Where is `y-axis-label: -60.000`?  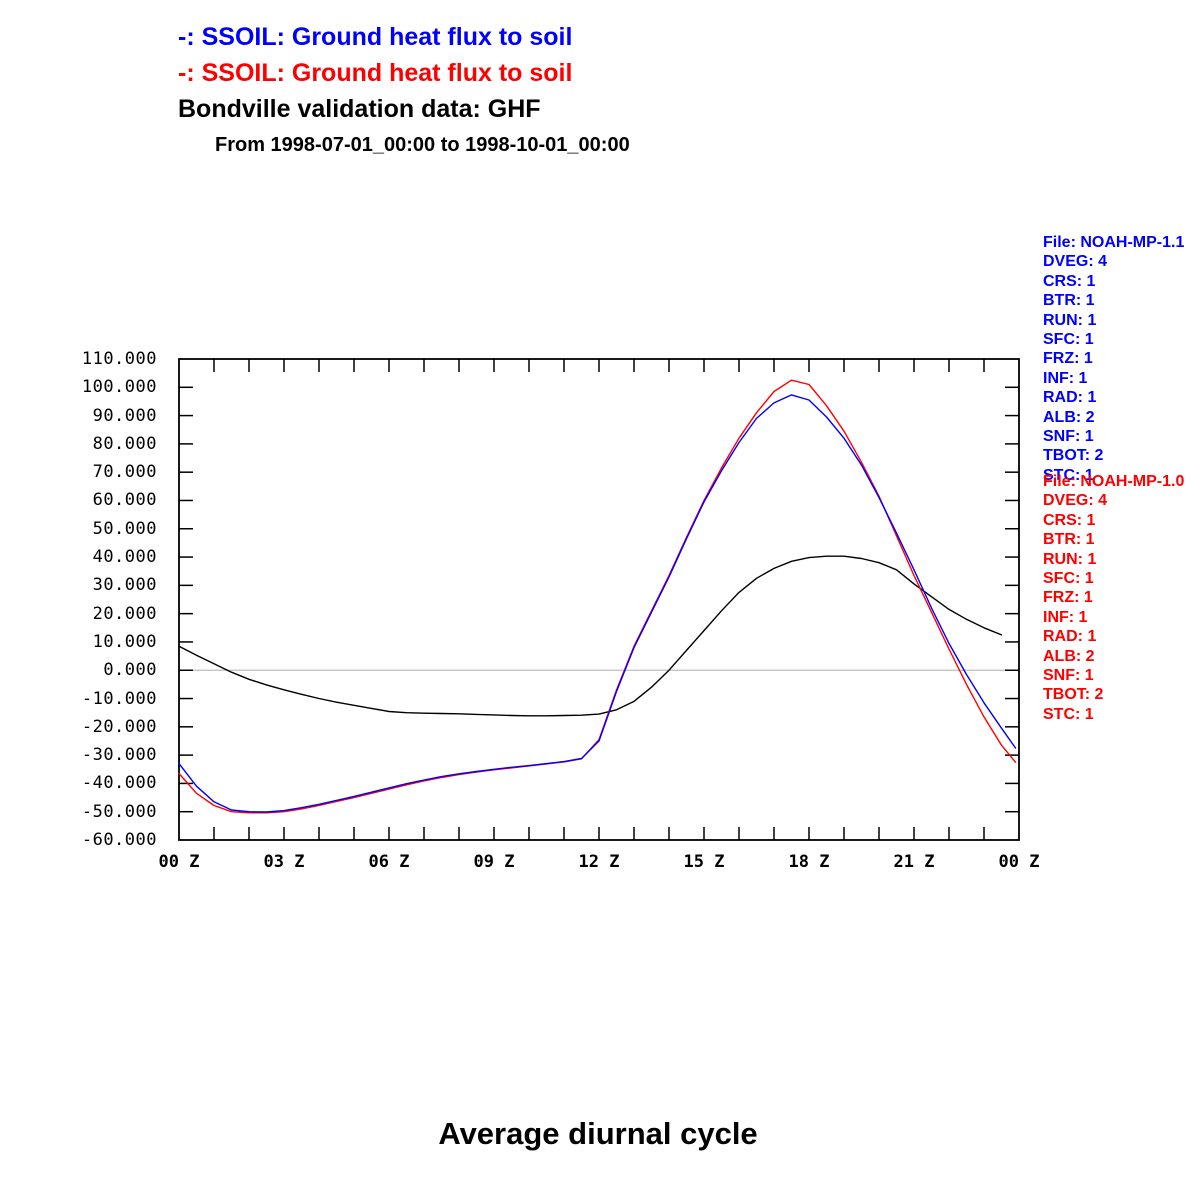
y-axis-label: -60.000 is located at coordinates (119, 840).